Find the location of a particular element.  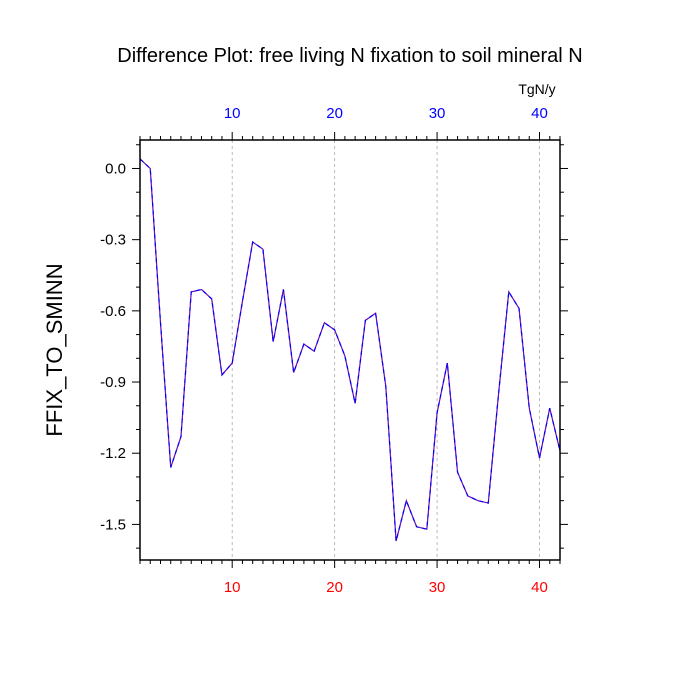

y-tick-label: 0.0 is located at coordinates (115, 168).